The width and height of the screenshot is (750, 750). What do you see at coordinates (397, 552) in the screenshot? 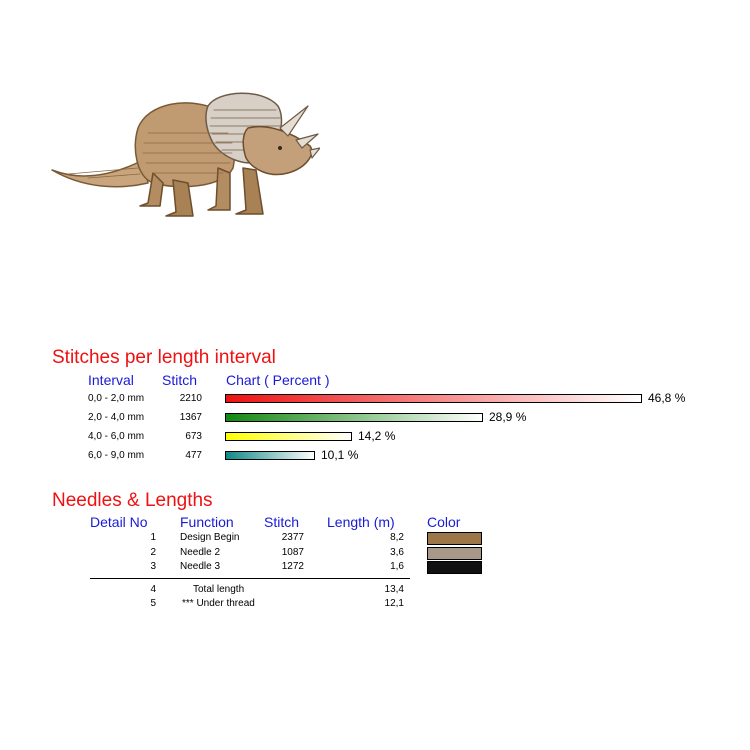
I see `length-value: 3,6` at bounding box center [397, 552].